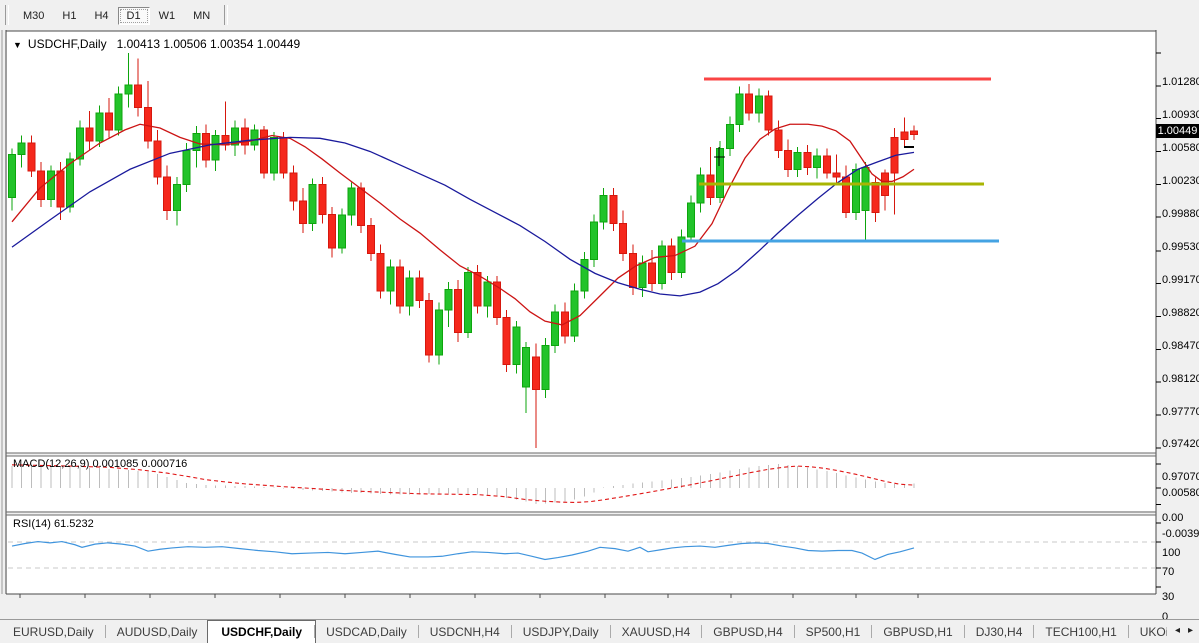 This screenshot has width=1199, height=643. Describe the element at coordinates (366, 632) in the screenshot. I see `chart-tab-usdcad: USDCAD,Daily` at that location.